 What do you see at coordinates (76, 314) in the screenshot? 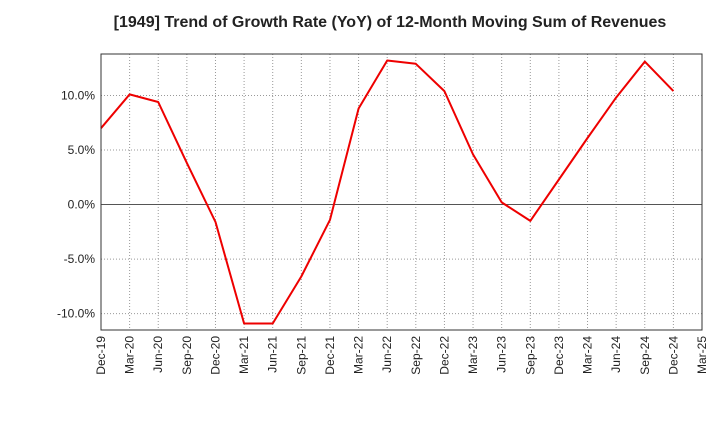
I see `y-tick-label: -10.0%` at bounding box center [76, 314].